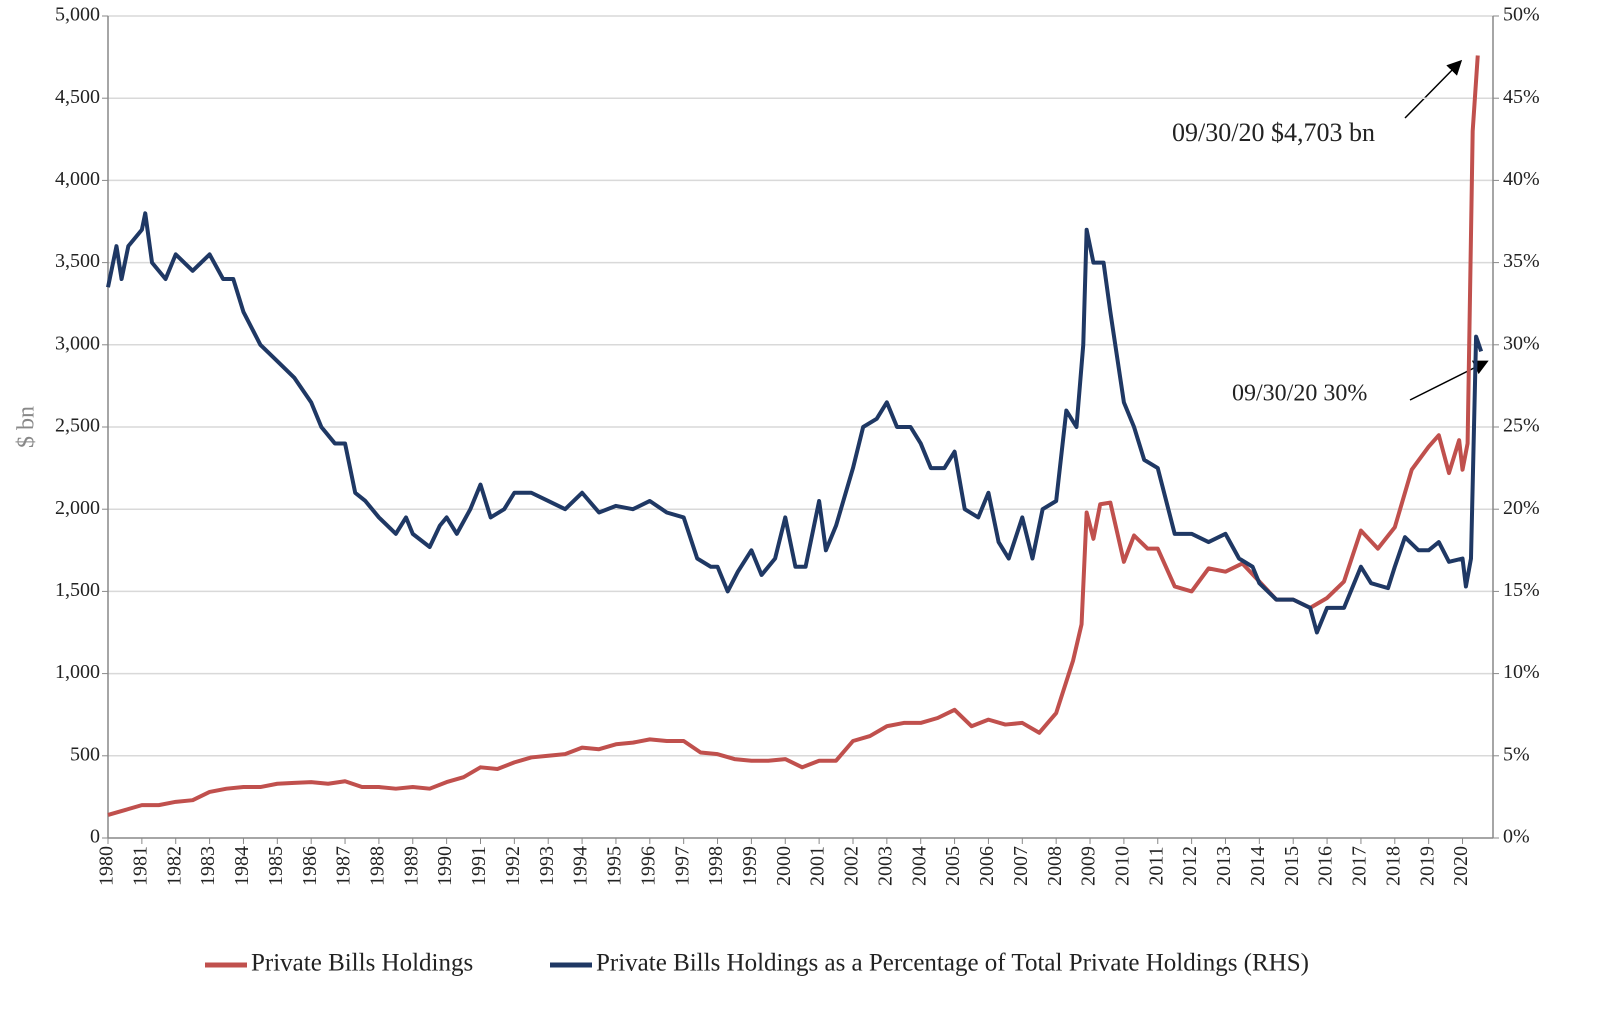 This screenshot has width=1604, height=1012. I want to click on x-tick-label: 2013, so click(1224, 866).